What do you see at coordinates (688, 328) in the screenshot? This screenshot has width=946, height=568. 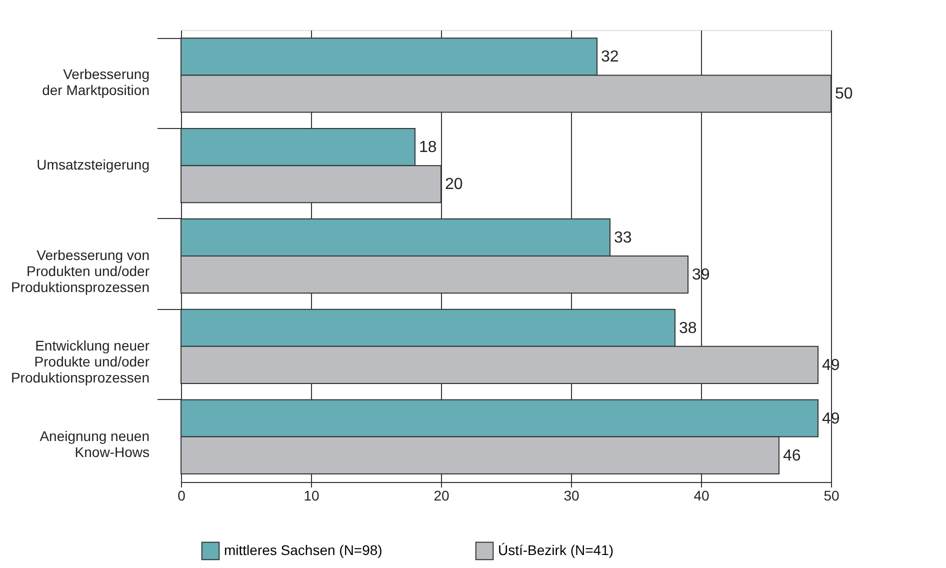 I see `data-label: 38` at bounding box center [688, 328].